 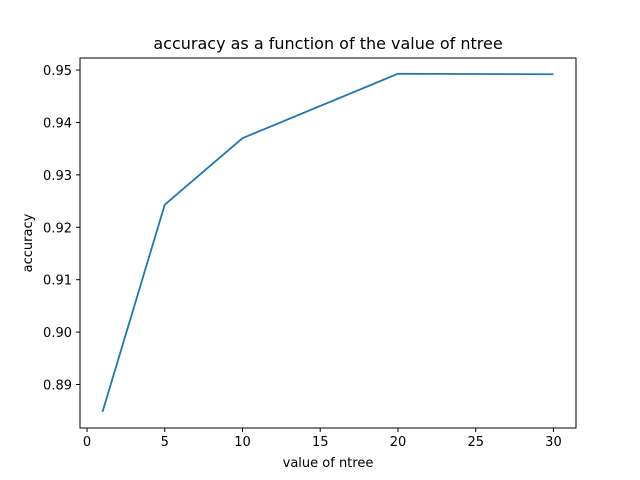 I want to click on y-tick-label: 0.93, so click(x=57, y=176).